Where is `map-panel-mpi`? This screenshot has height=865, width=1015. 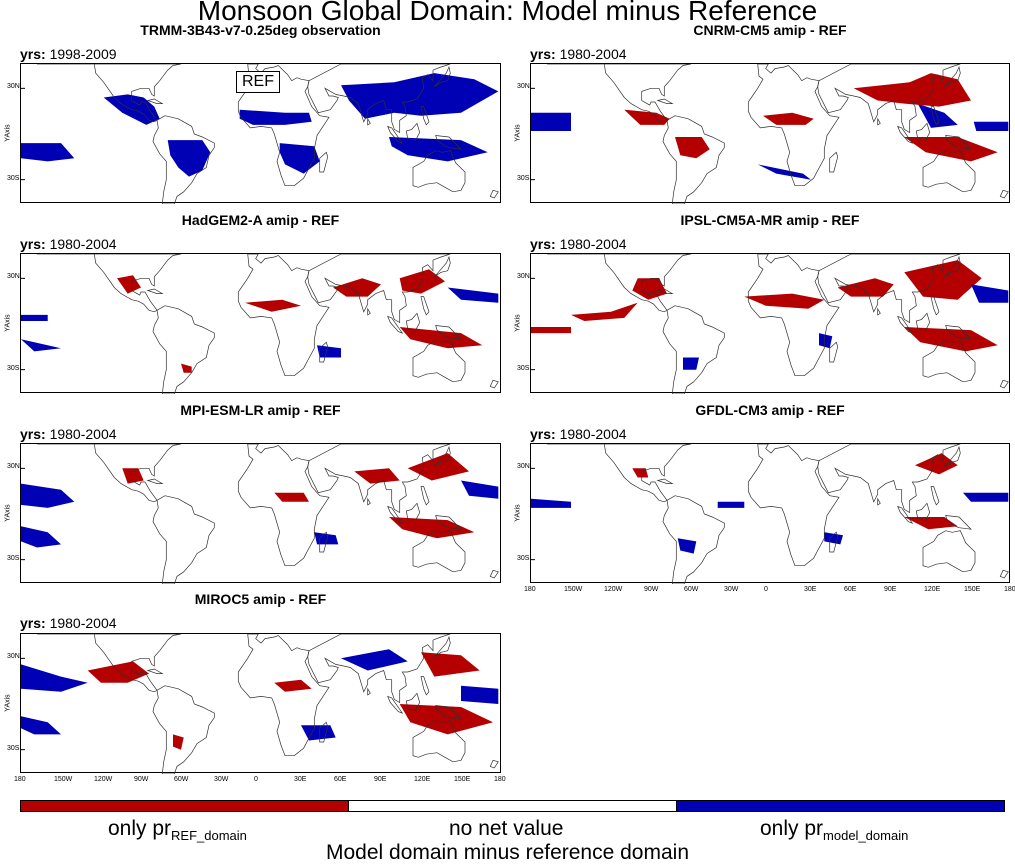
map-panel-mpi is located at coordinates (260, 513).